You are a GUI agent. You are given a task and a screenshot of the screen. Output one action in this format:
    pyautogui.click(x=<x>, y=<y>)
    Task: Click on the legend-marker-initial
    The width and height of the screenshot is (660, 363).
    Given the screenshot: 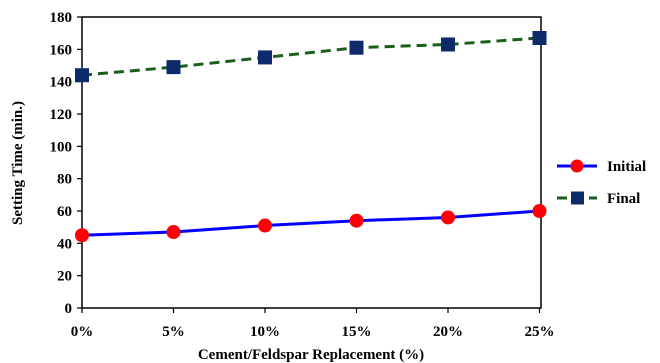 What is the action you would take?
    pyautogui.click(x=577, y=166)
    